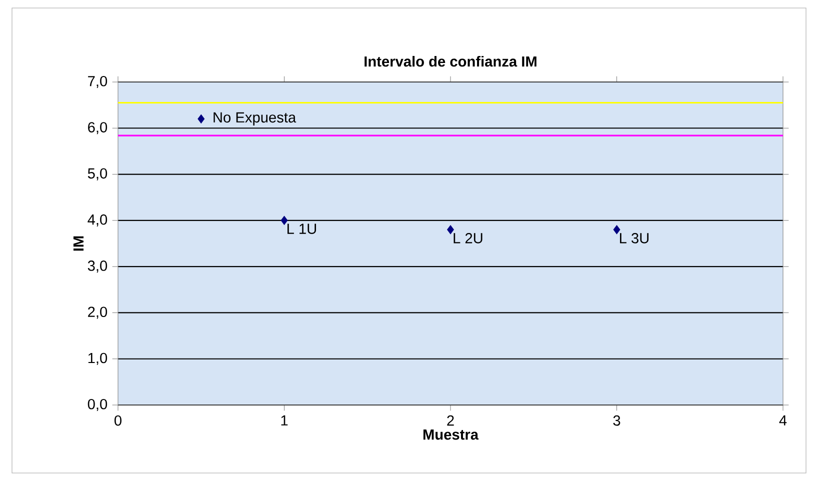 This screenshot has width=814, height=483. I want to click on chart-title: Intervalo de confianza IM, so click(450, 61).